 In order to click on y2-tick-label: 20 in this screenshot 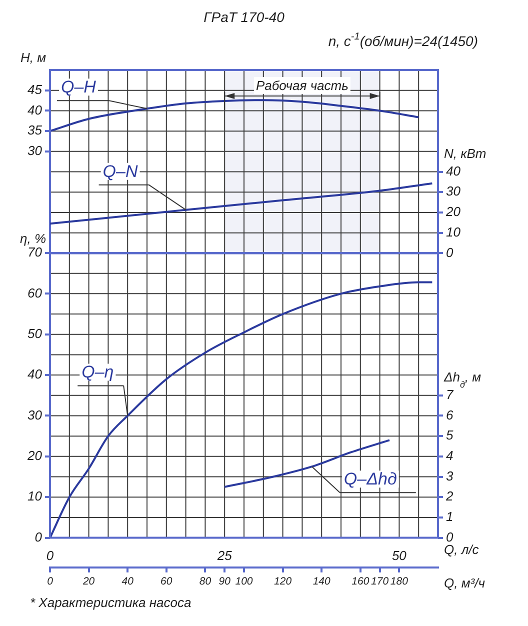, I will do `click(453, 212)`.